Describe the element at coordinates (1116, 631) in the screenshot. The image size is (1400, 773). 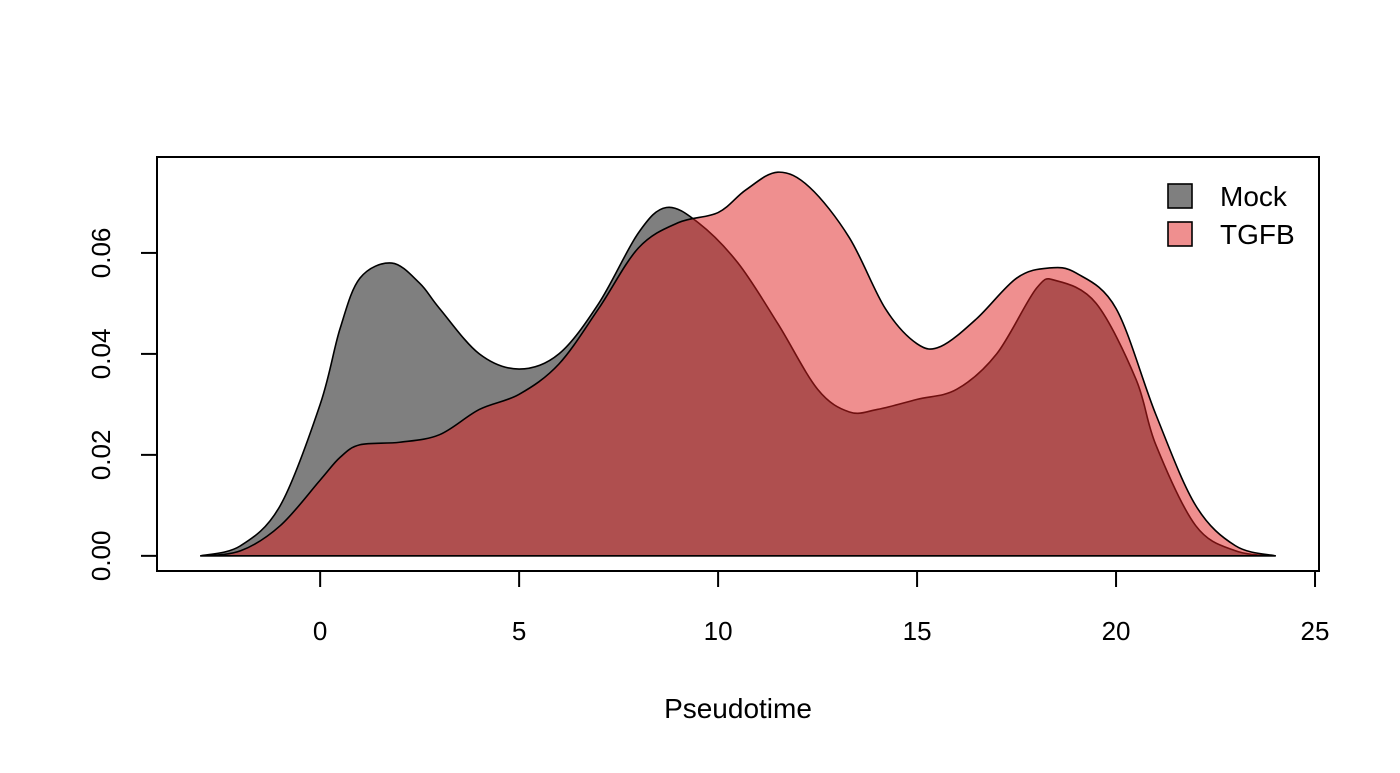
I see `x-tick-label: 20` at that location.